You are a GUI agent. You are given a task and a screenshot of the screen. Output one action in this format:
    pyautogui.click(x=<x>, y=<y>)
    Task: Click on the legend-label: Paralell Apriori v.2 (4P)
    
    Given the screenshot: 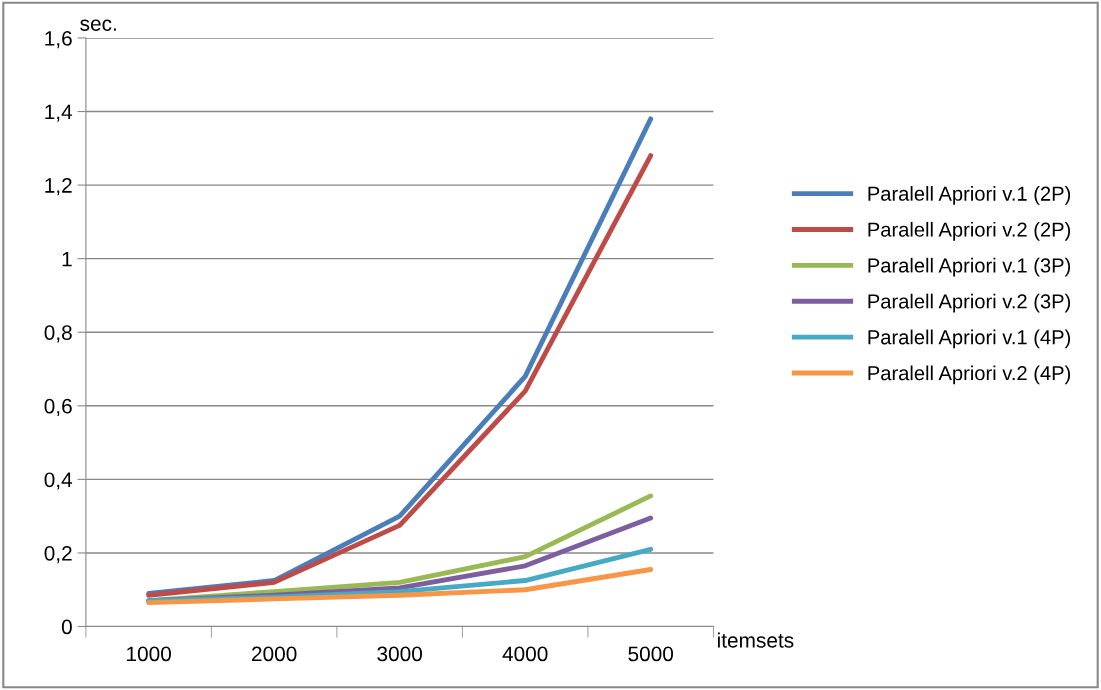 What is the action you would take?
    pyautogui.click(x=969, y=375)
    